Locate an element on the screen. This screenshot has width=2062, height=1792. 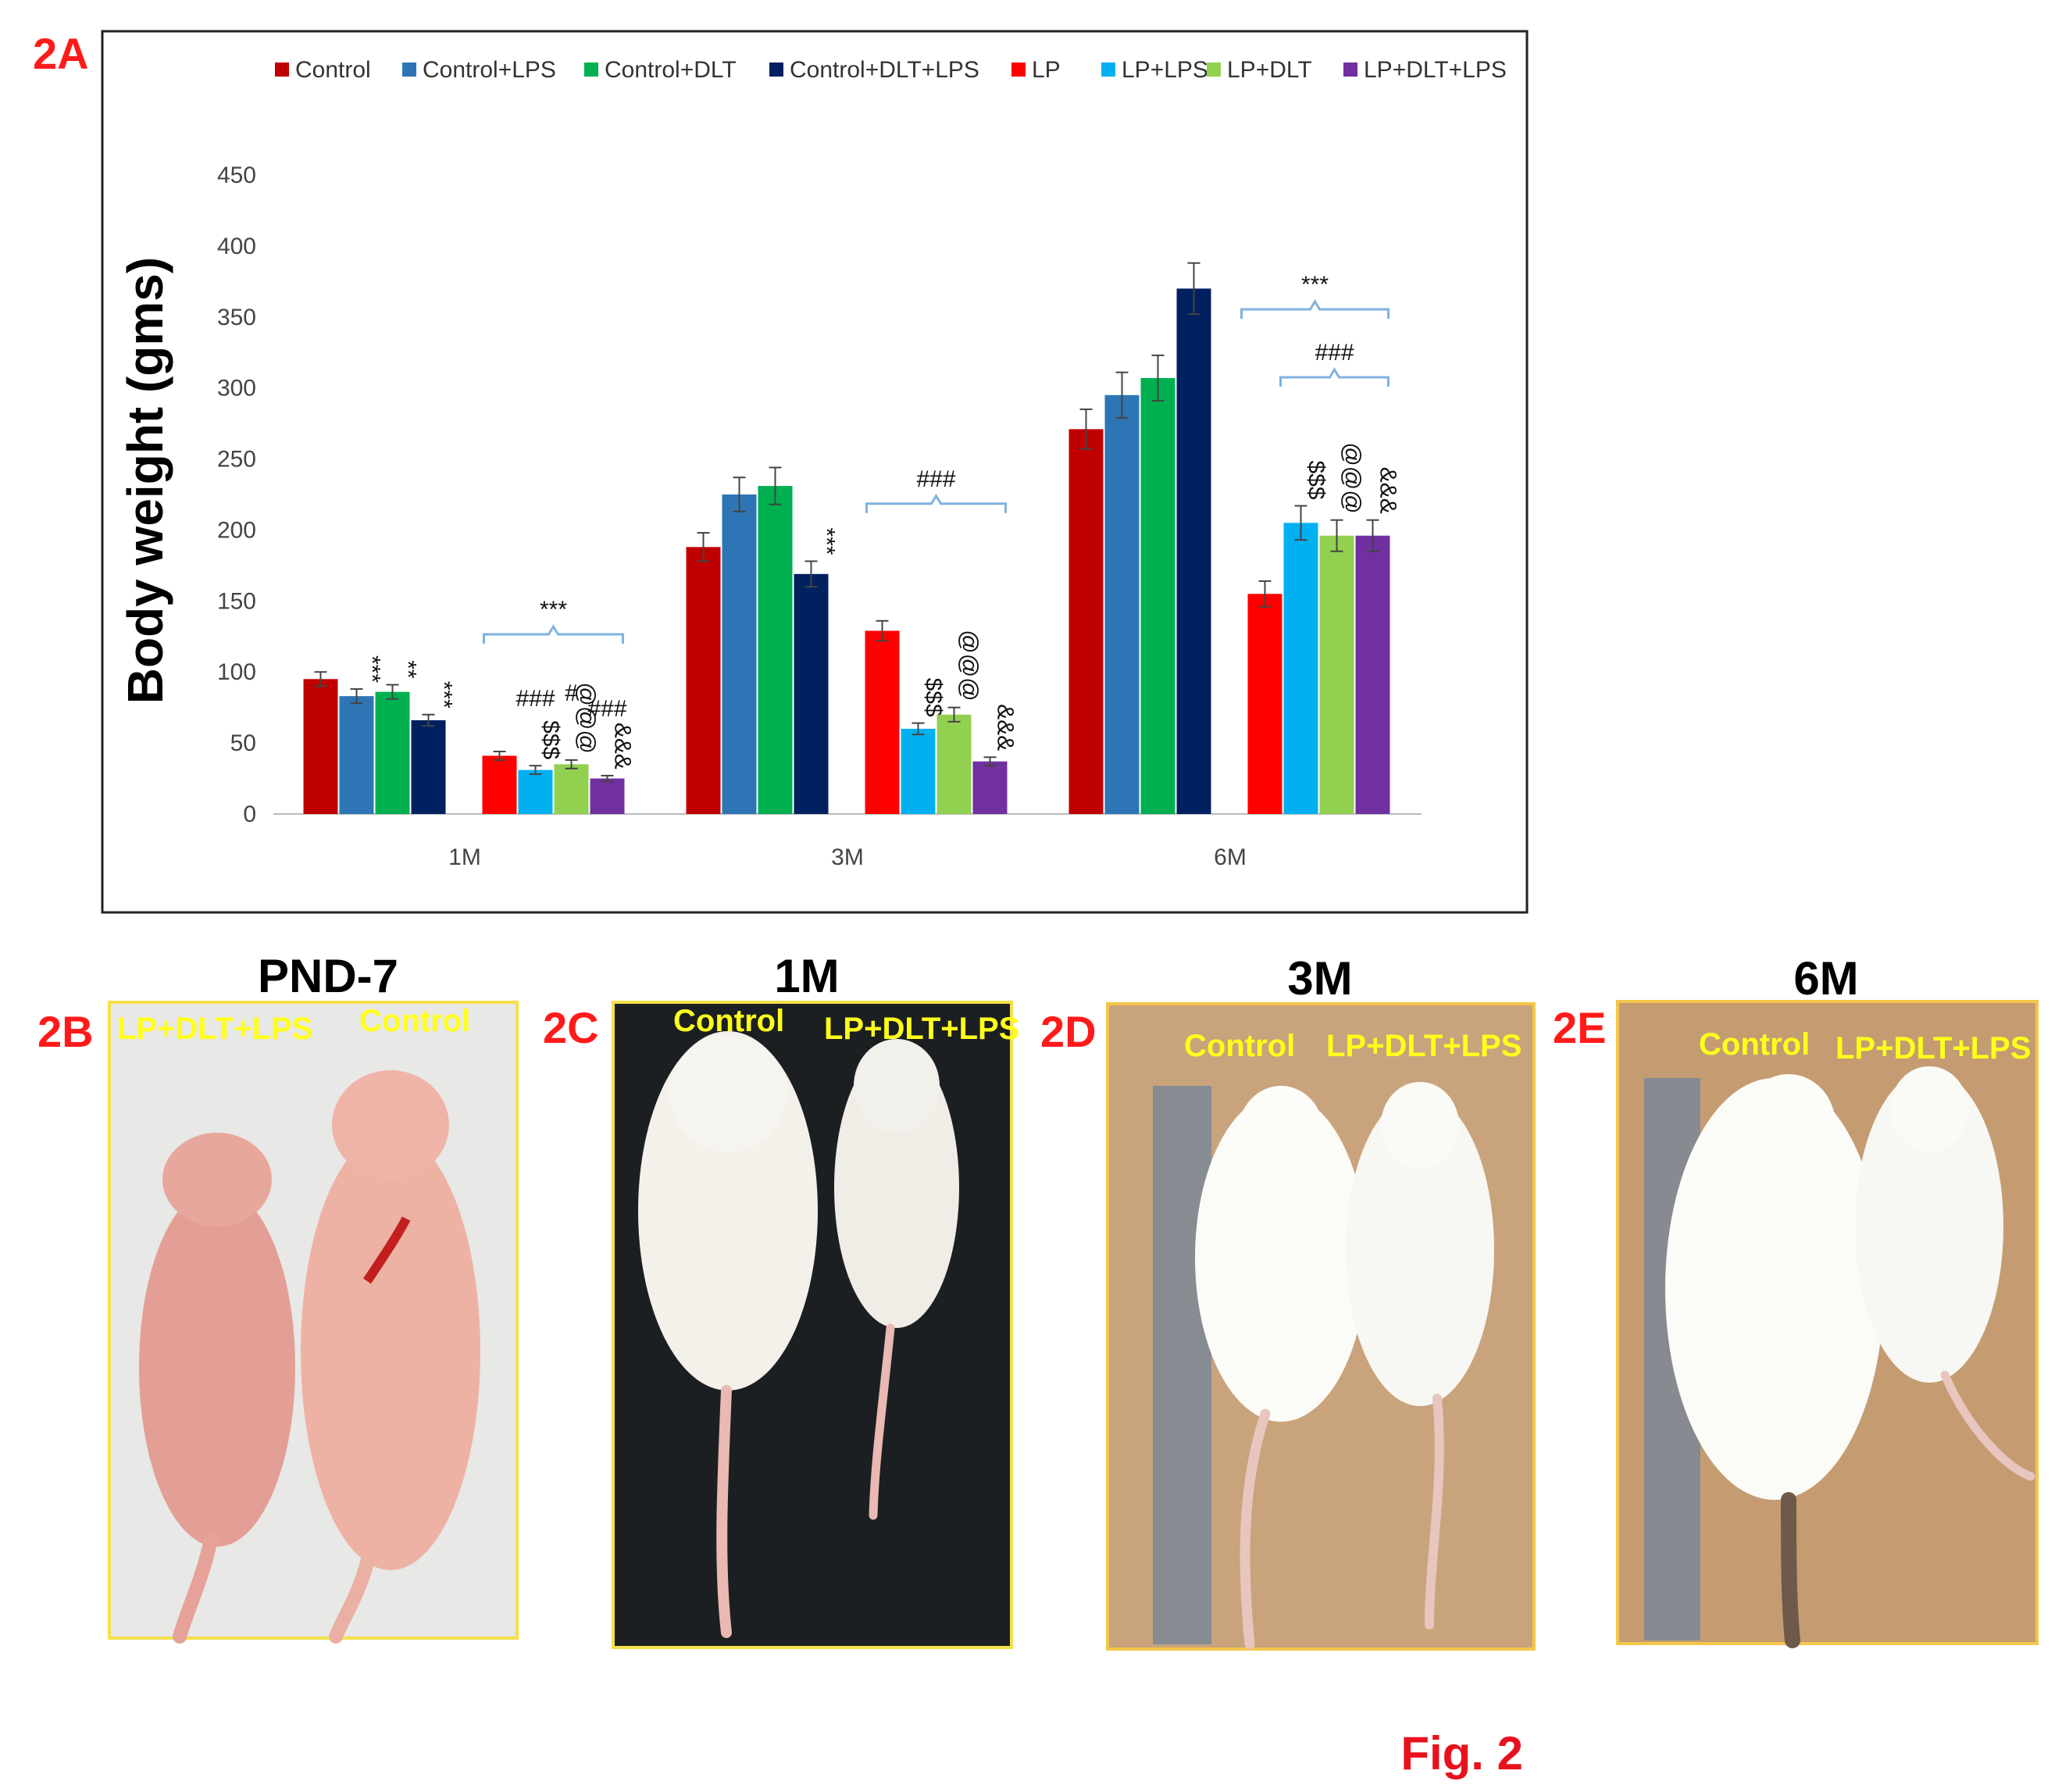
y-tick-label: 450 is located at coordinates (236, 175).